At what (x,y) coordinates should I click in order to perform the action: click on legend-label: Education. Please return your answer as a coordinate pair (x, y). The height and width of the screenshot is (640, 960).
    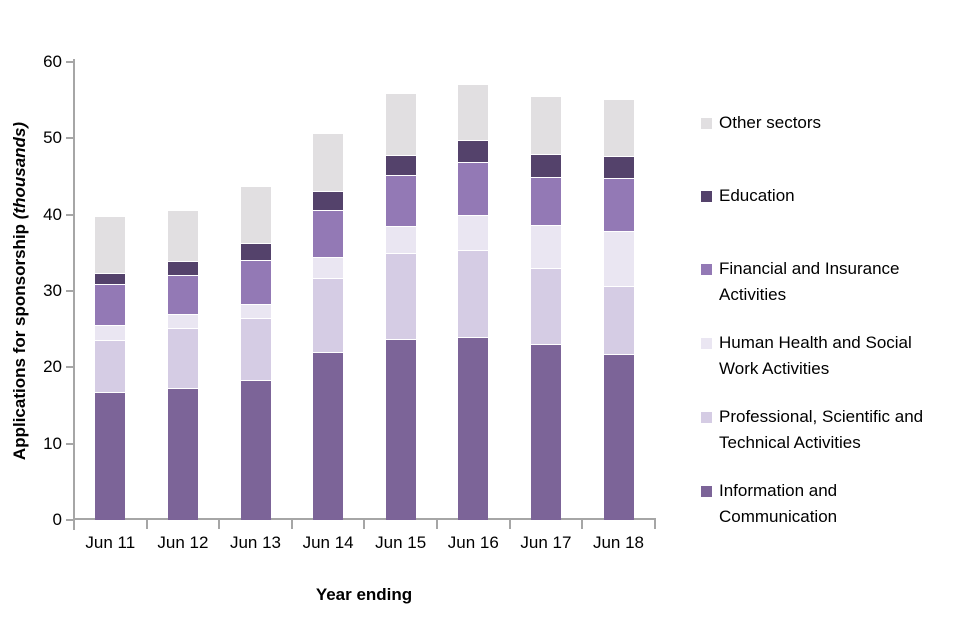
    Looking at the image, I should click on (757, 195).